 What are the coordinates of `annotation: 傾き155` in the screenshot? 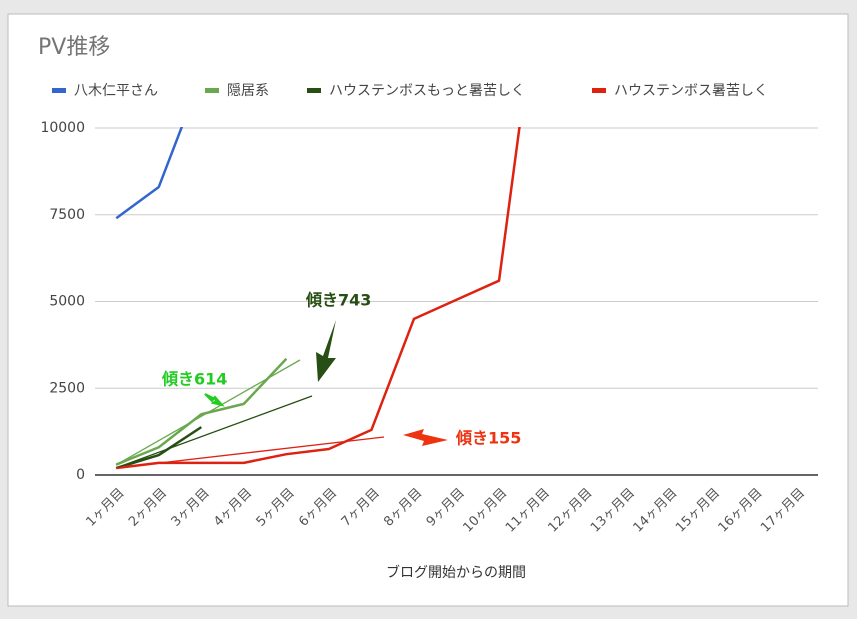 It's located at (488, 438).